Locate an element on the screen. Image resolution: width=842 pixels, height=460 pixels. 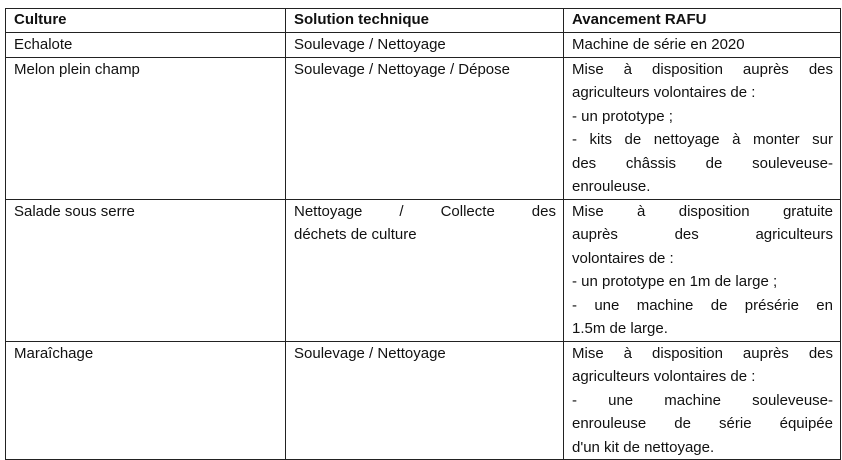
header-culture: Culture is located at coordinates (145, 20).